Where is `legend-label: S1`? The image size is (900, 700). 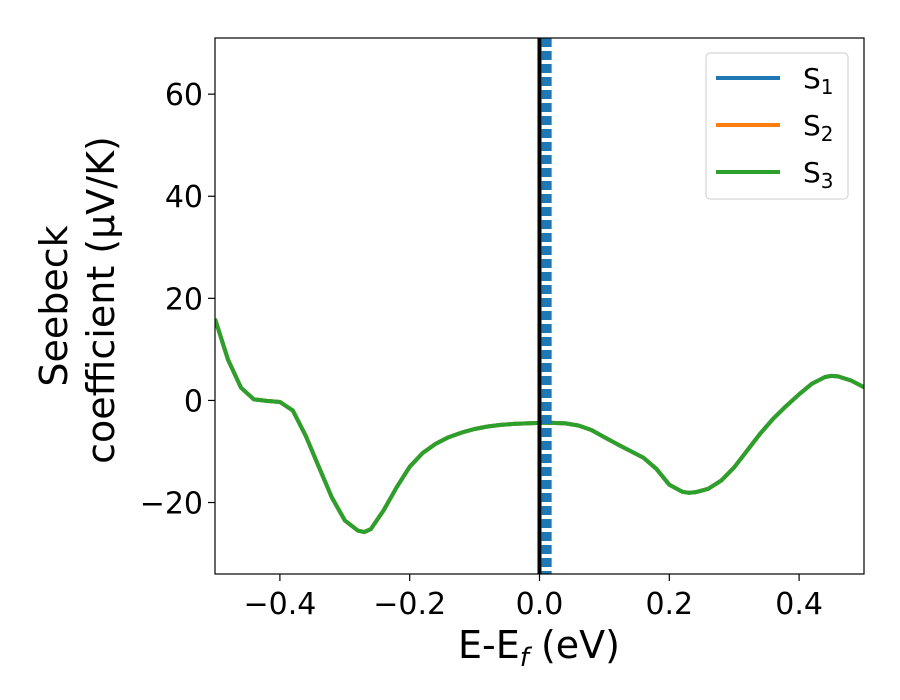 legend-label: S1 is located at coordinates (818, 80).